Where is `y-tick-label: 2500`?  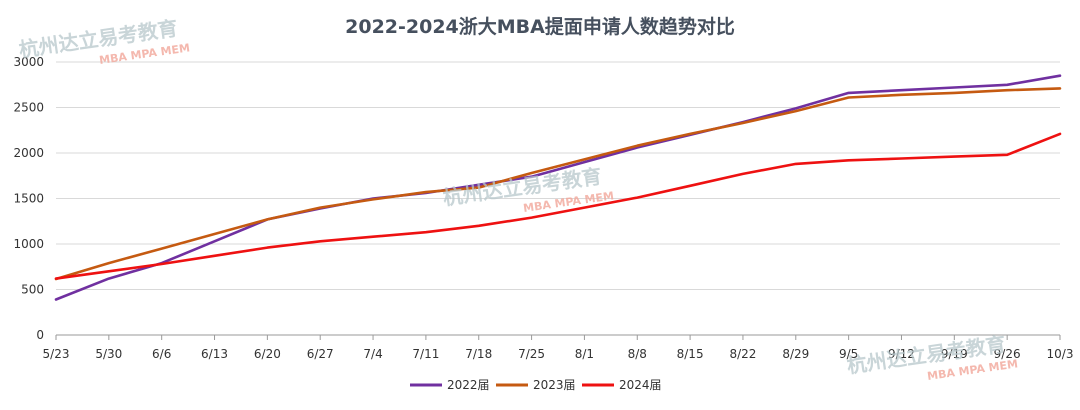
y-tick-label: 2500 is located at coordinates (28, 108).